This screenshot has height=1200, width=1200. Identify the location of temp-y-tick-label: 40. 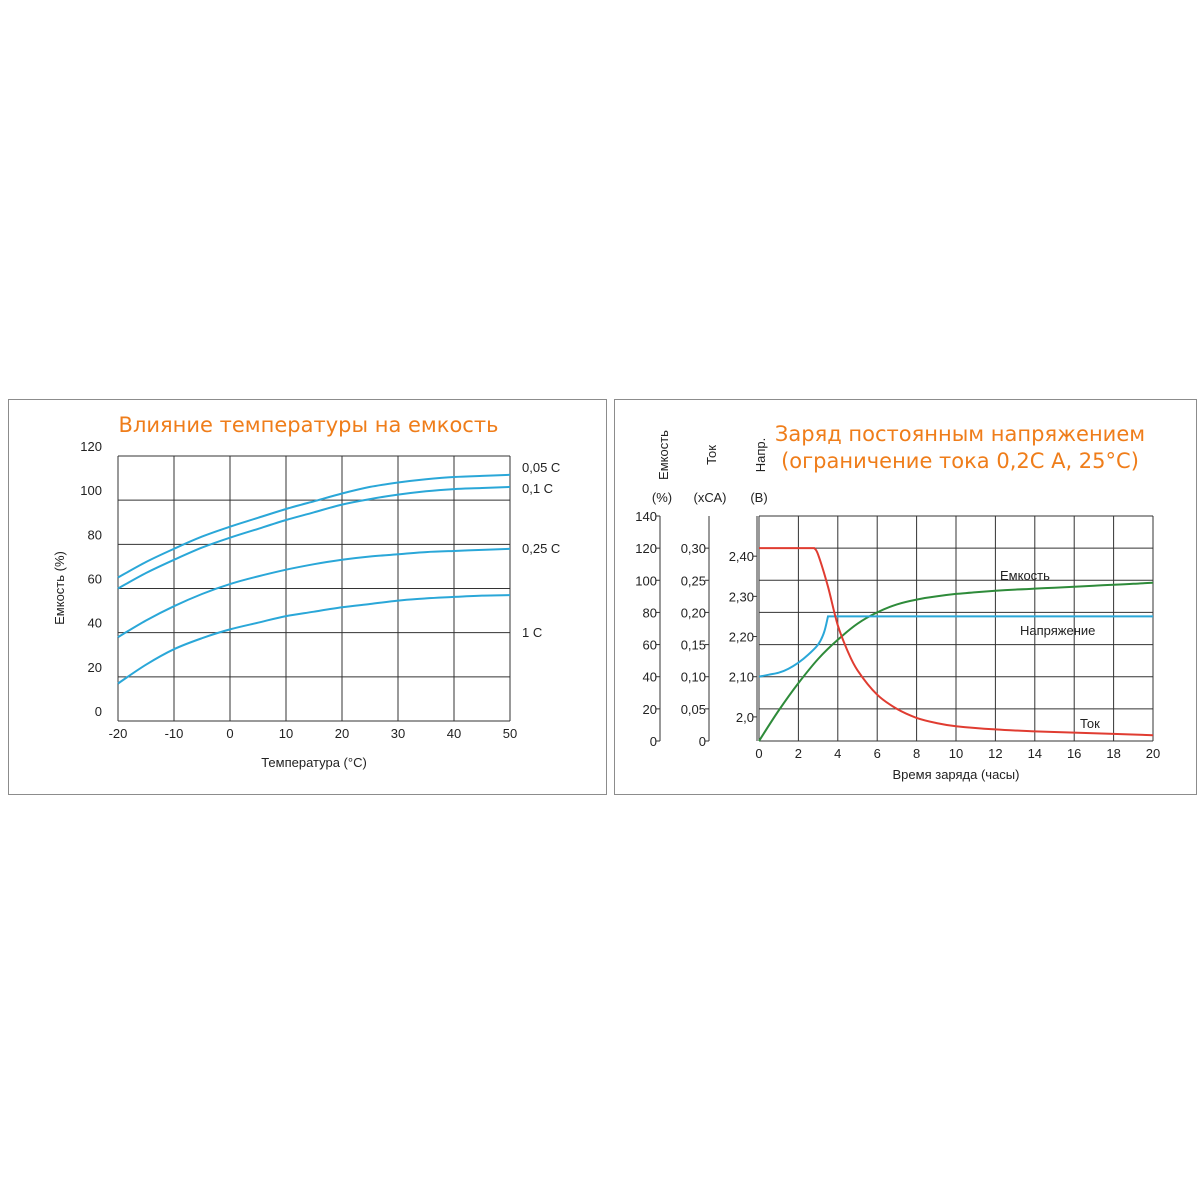
(95, 623).